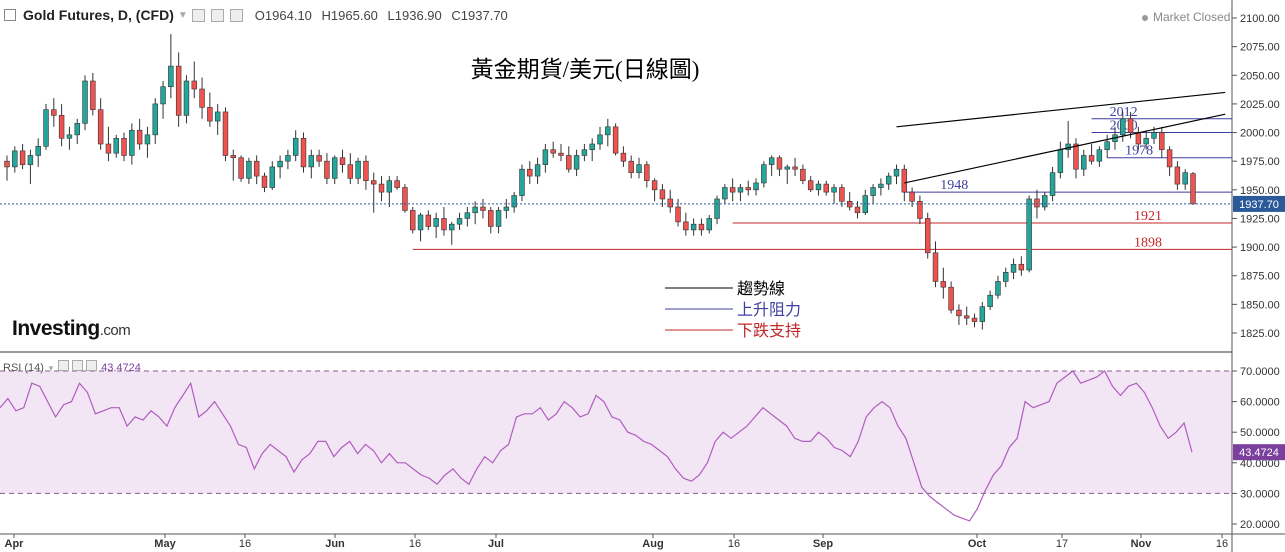 The image size is (1285, 552). What do you see at coordinates (92, 365) in the screenshot?
I see `rsi-close-icon` at bounding box center [92, 365].